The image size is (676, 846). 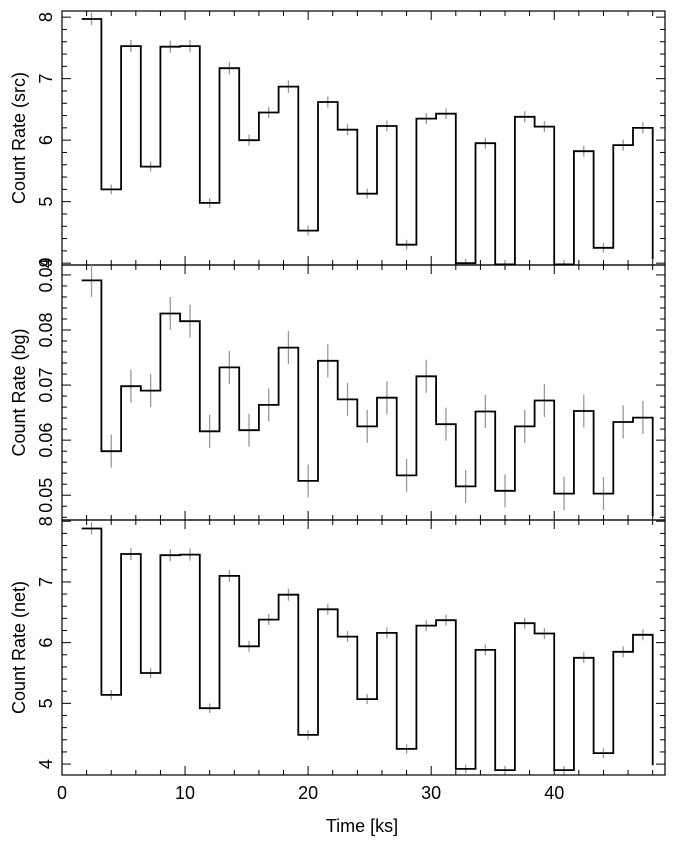 I want to click on x-axis-label: Time [ks], so click(x=362, y=826).